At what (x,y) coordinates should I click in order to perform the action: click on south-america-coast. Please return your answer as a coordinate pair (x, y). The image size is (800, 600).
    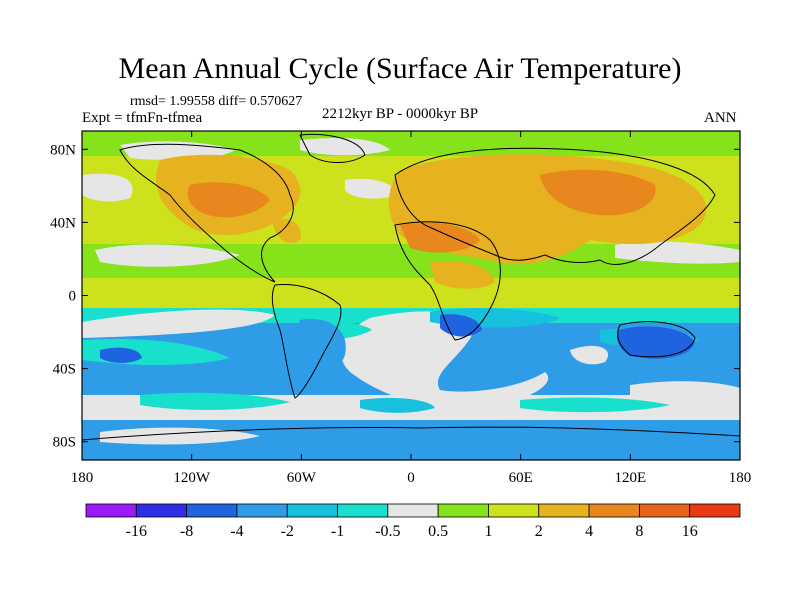
    Looking at the image, I should click on (306, 341).